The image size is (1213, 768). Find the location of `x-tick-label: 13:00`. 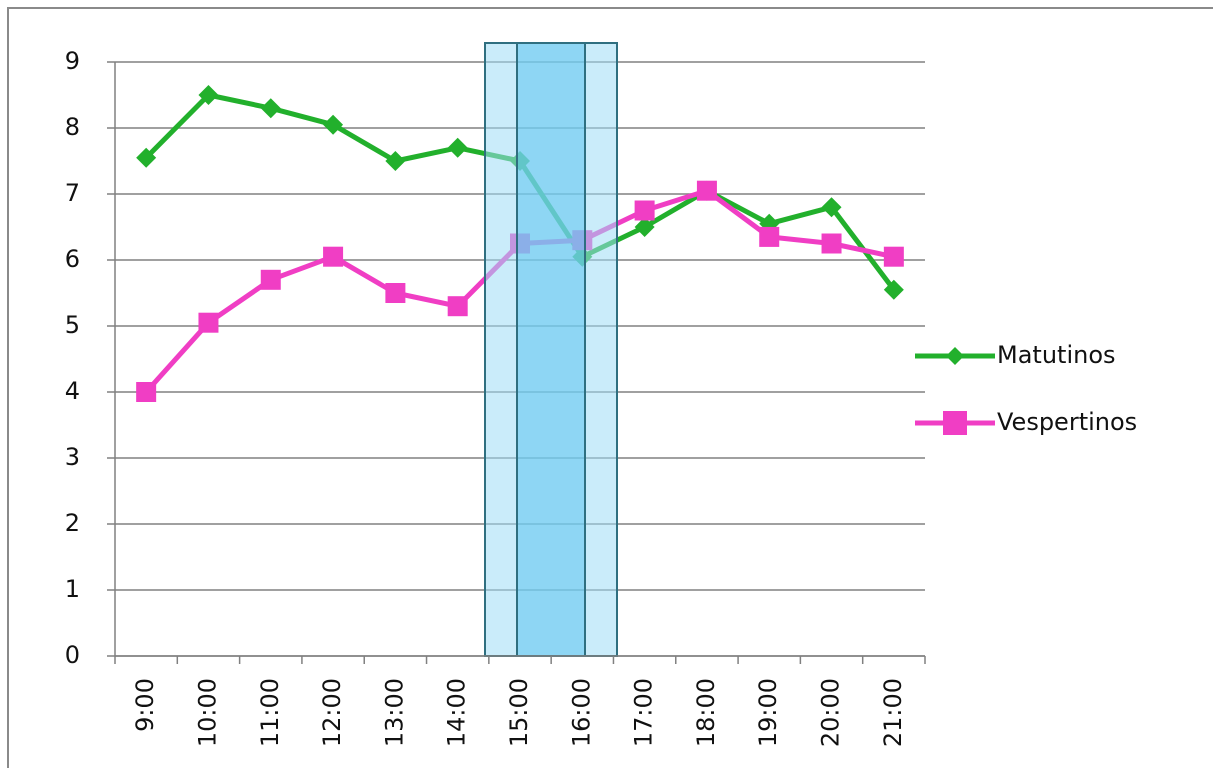

x-tick-label: 13:00 is located at coordinates (394, 712).